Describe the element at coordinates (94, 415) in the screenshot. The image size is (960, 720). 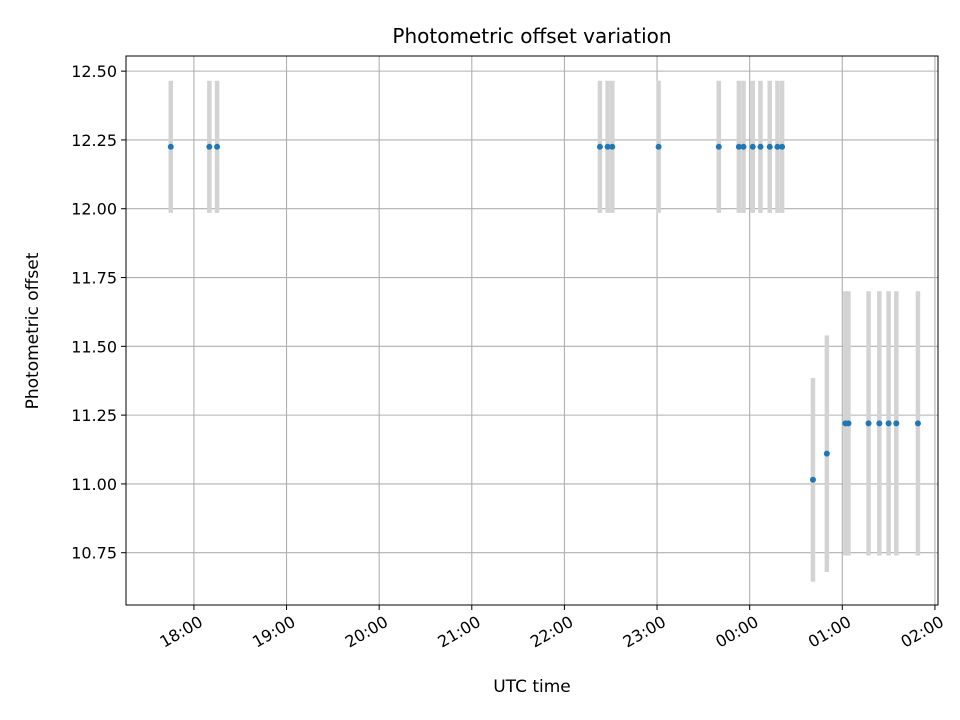
I see `y-tick-label: 11.25` at that location.